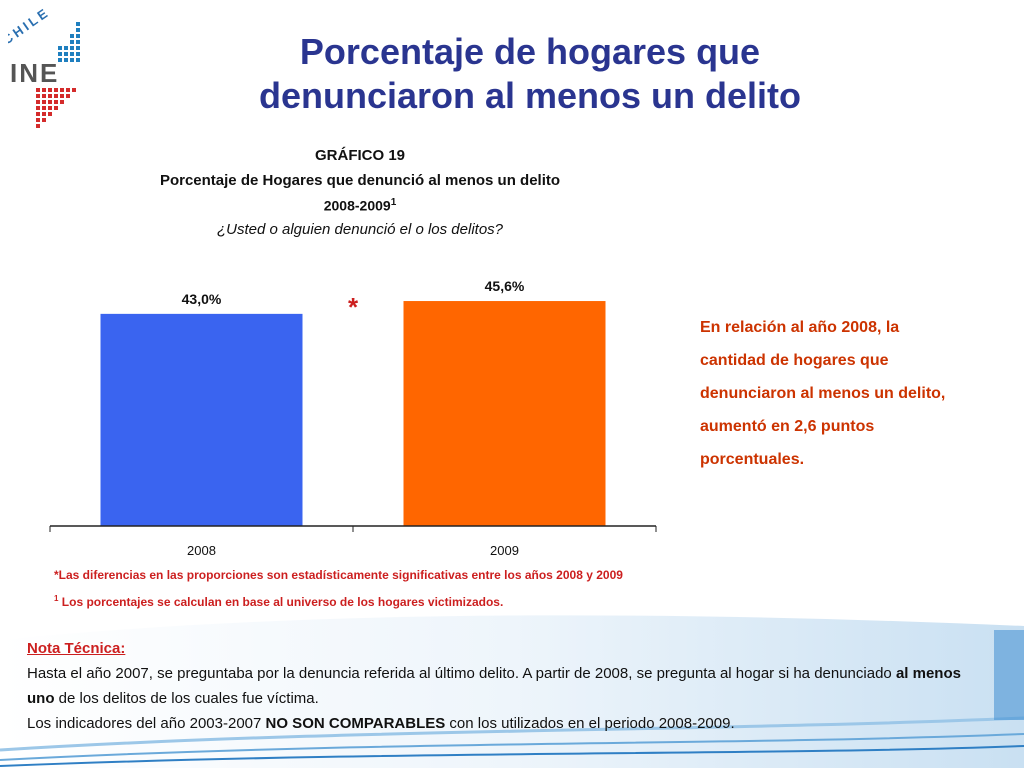 The height and width of the screenshot is (768, 1024). I want to click on note-p1-bold: al menos uno, so click(494, 686).